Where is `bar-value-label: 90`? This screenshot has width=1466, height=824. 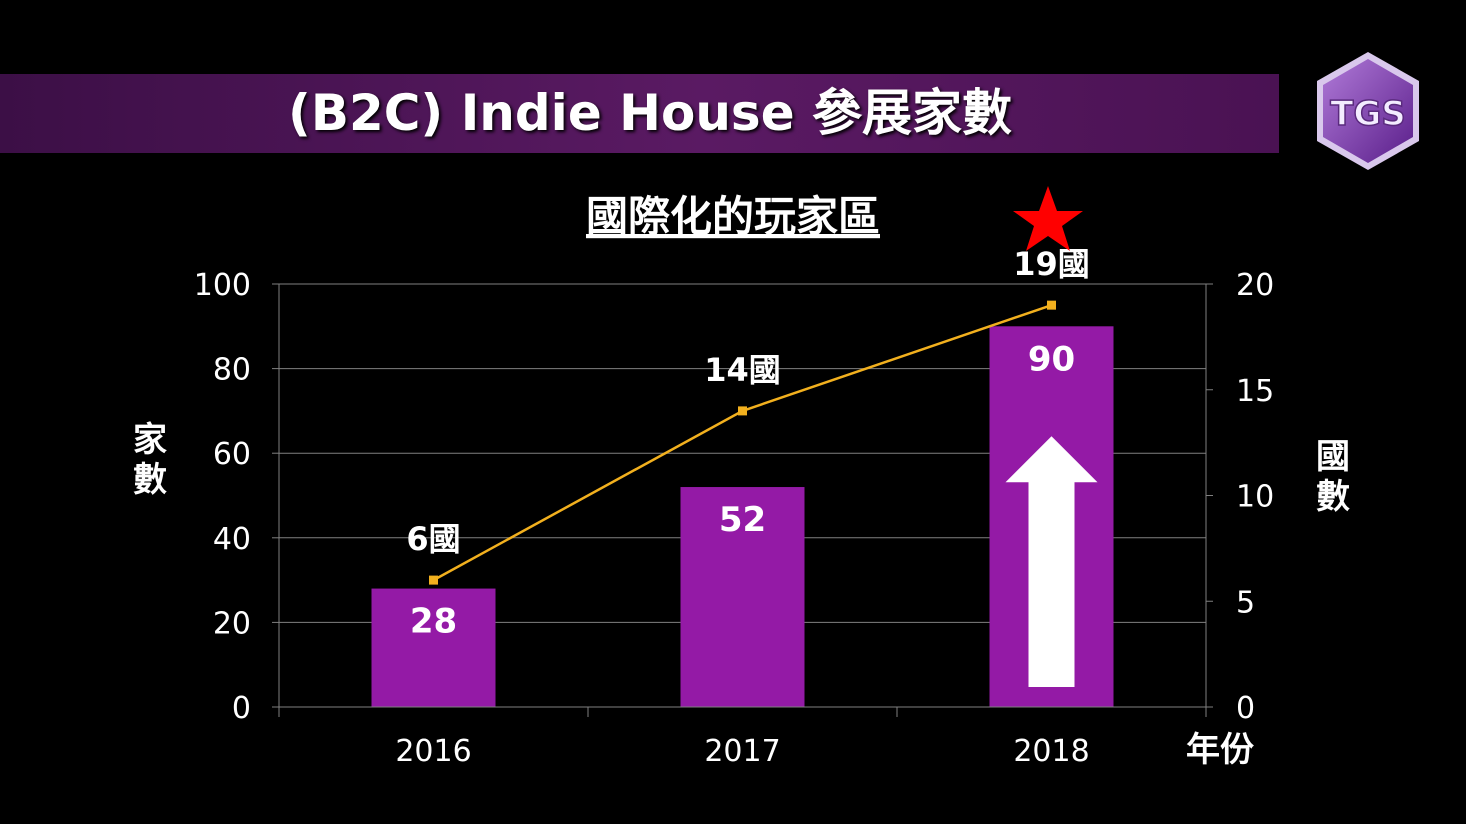
bar-value-label: 90 is located at coordinates (1051, 359).